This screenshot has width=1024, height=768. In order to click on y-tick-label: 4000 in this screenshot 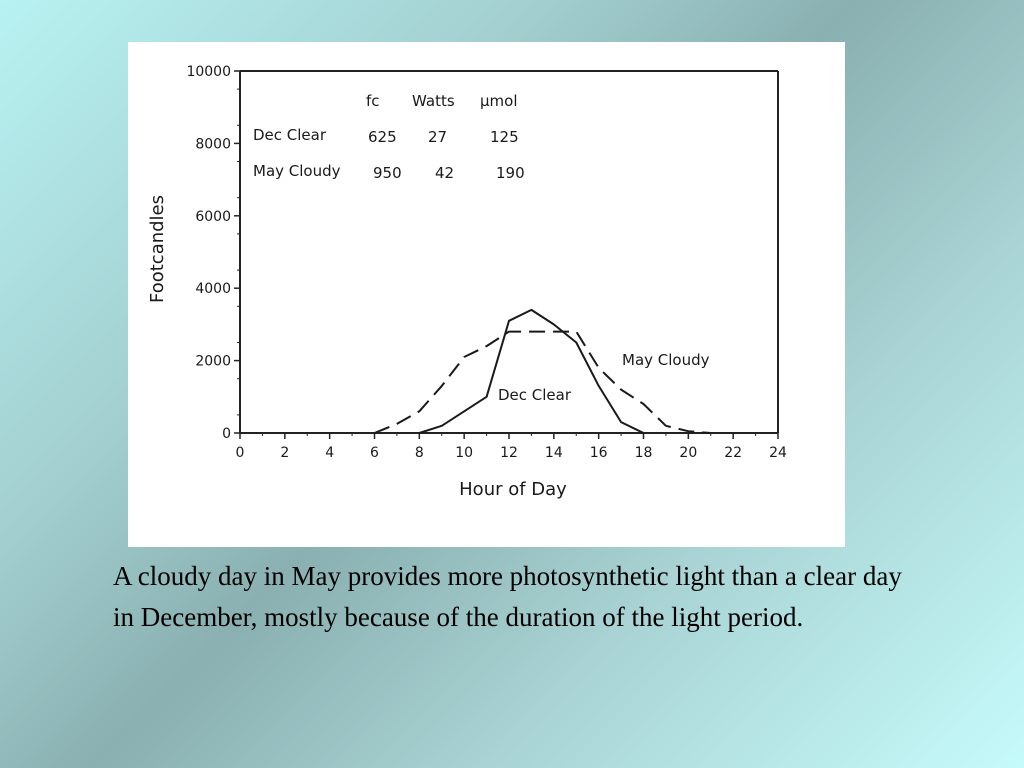, I will do `click(213, 289)`.